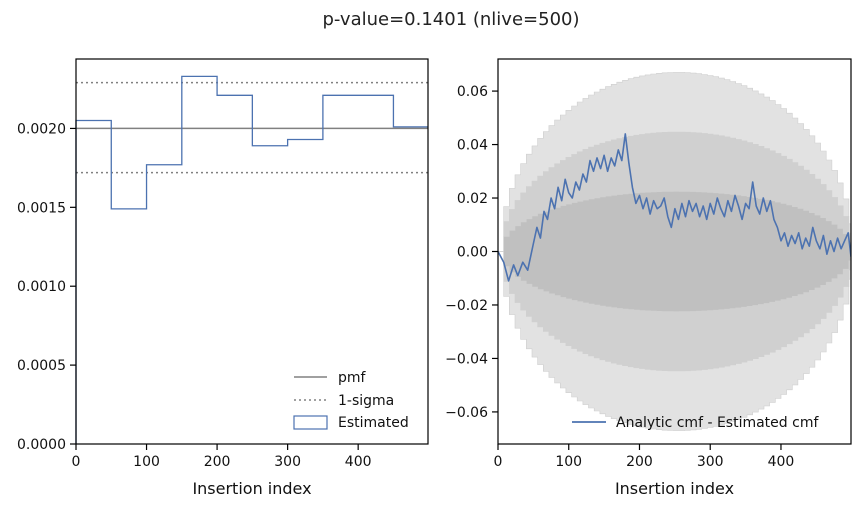 This screenshot has height=506, width=861. What do you see at coordinates (472, 199) in the screenshot?
I see `y-tick-label: 0.02` at bounding box center [472, 199].